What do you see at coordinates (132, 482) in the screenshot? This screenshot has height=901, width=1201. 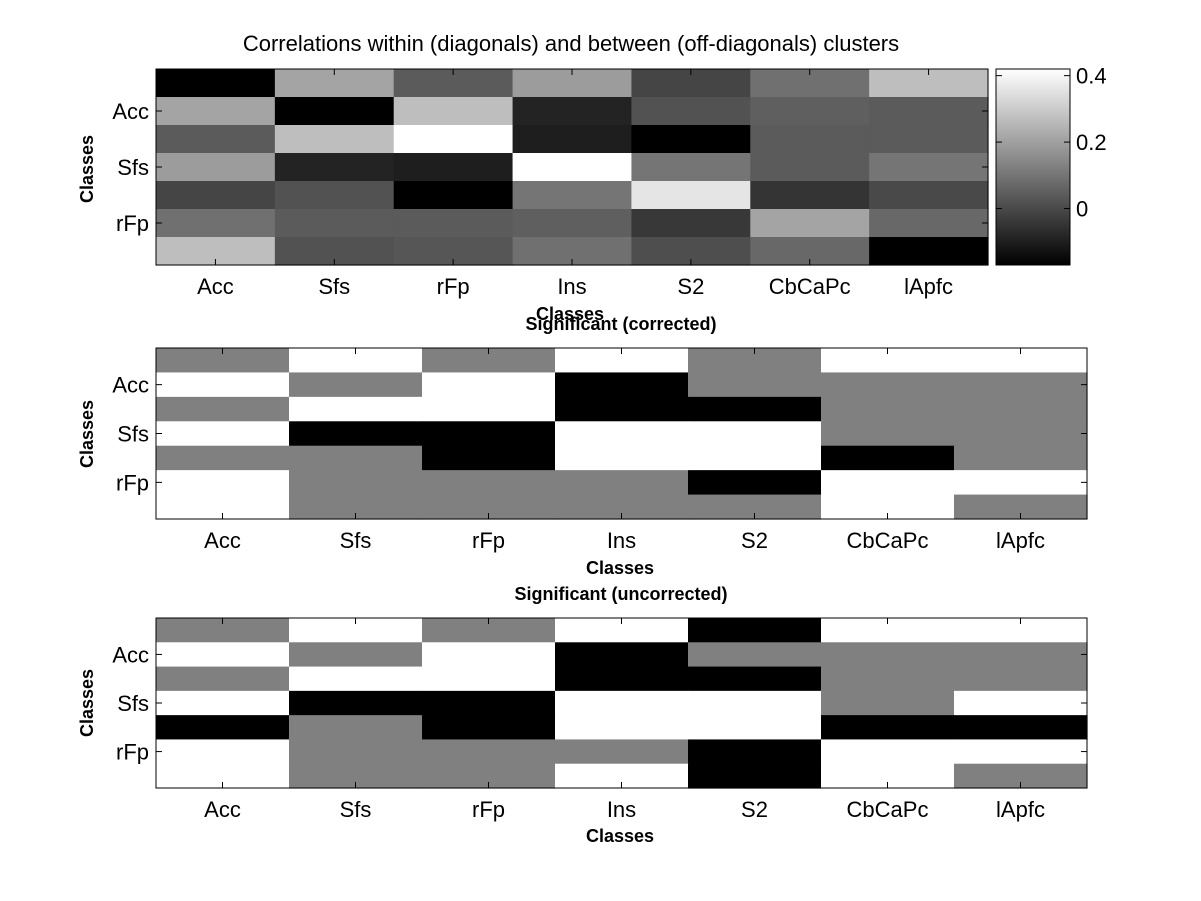 I see `significant-corrected-y-tick-label: rFp` at bounding box center [132, 482].